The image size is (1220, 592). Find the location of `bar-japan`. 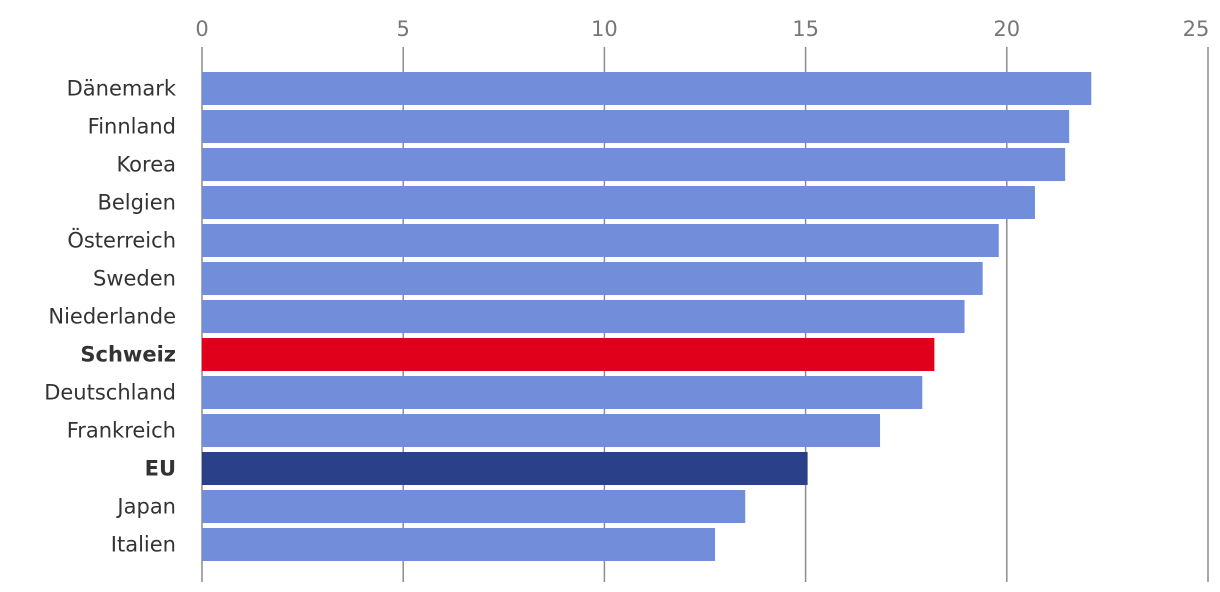

bar-japan is located at coordinates (474, 506).